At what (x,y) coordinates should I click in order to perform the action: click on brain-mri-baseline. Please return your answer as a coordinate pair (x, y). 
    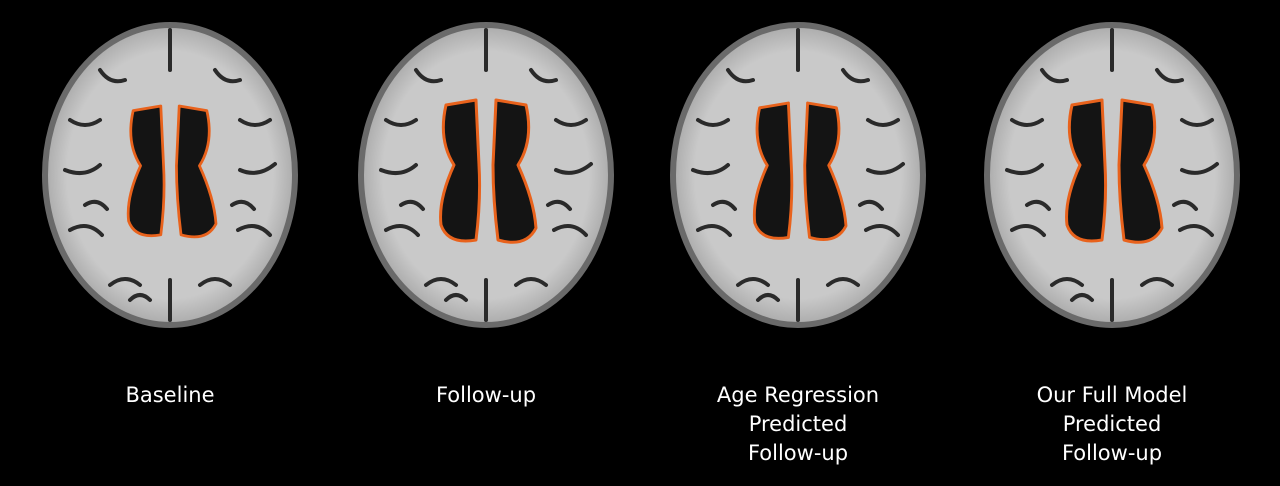
    Looking at the image, I should click on (170, 175).